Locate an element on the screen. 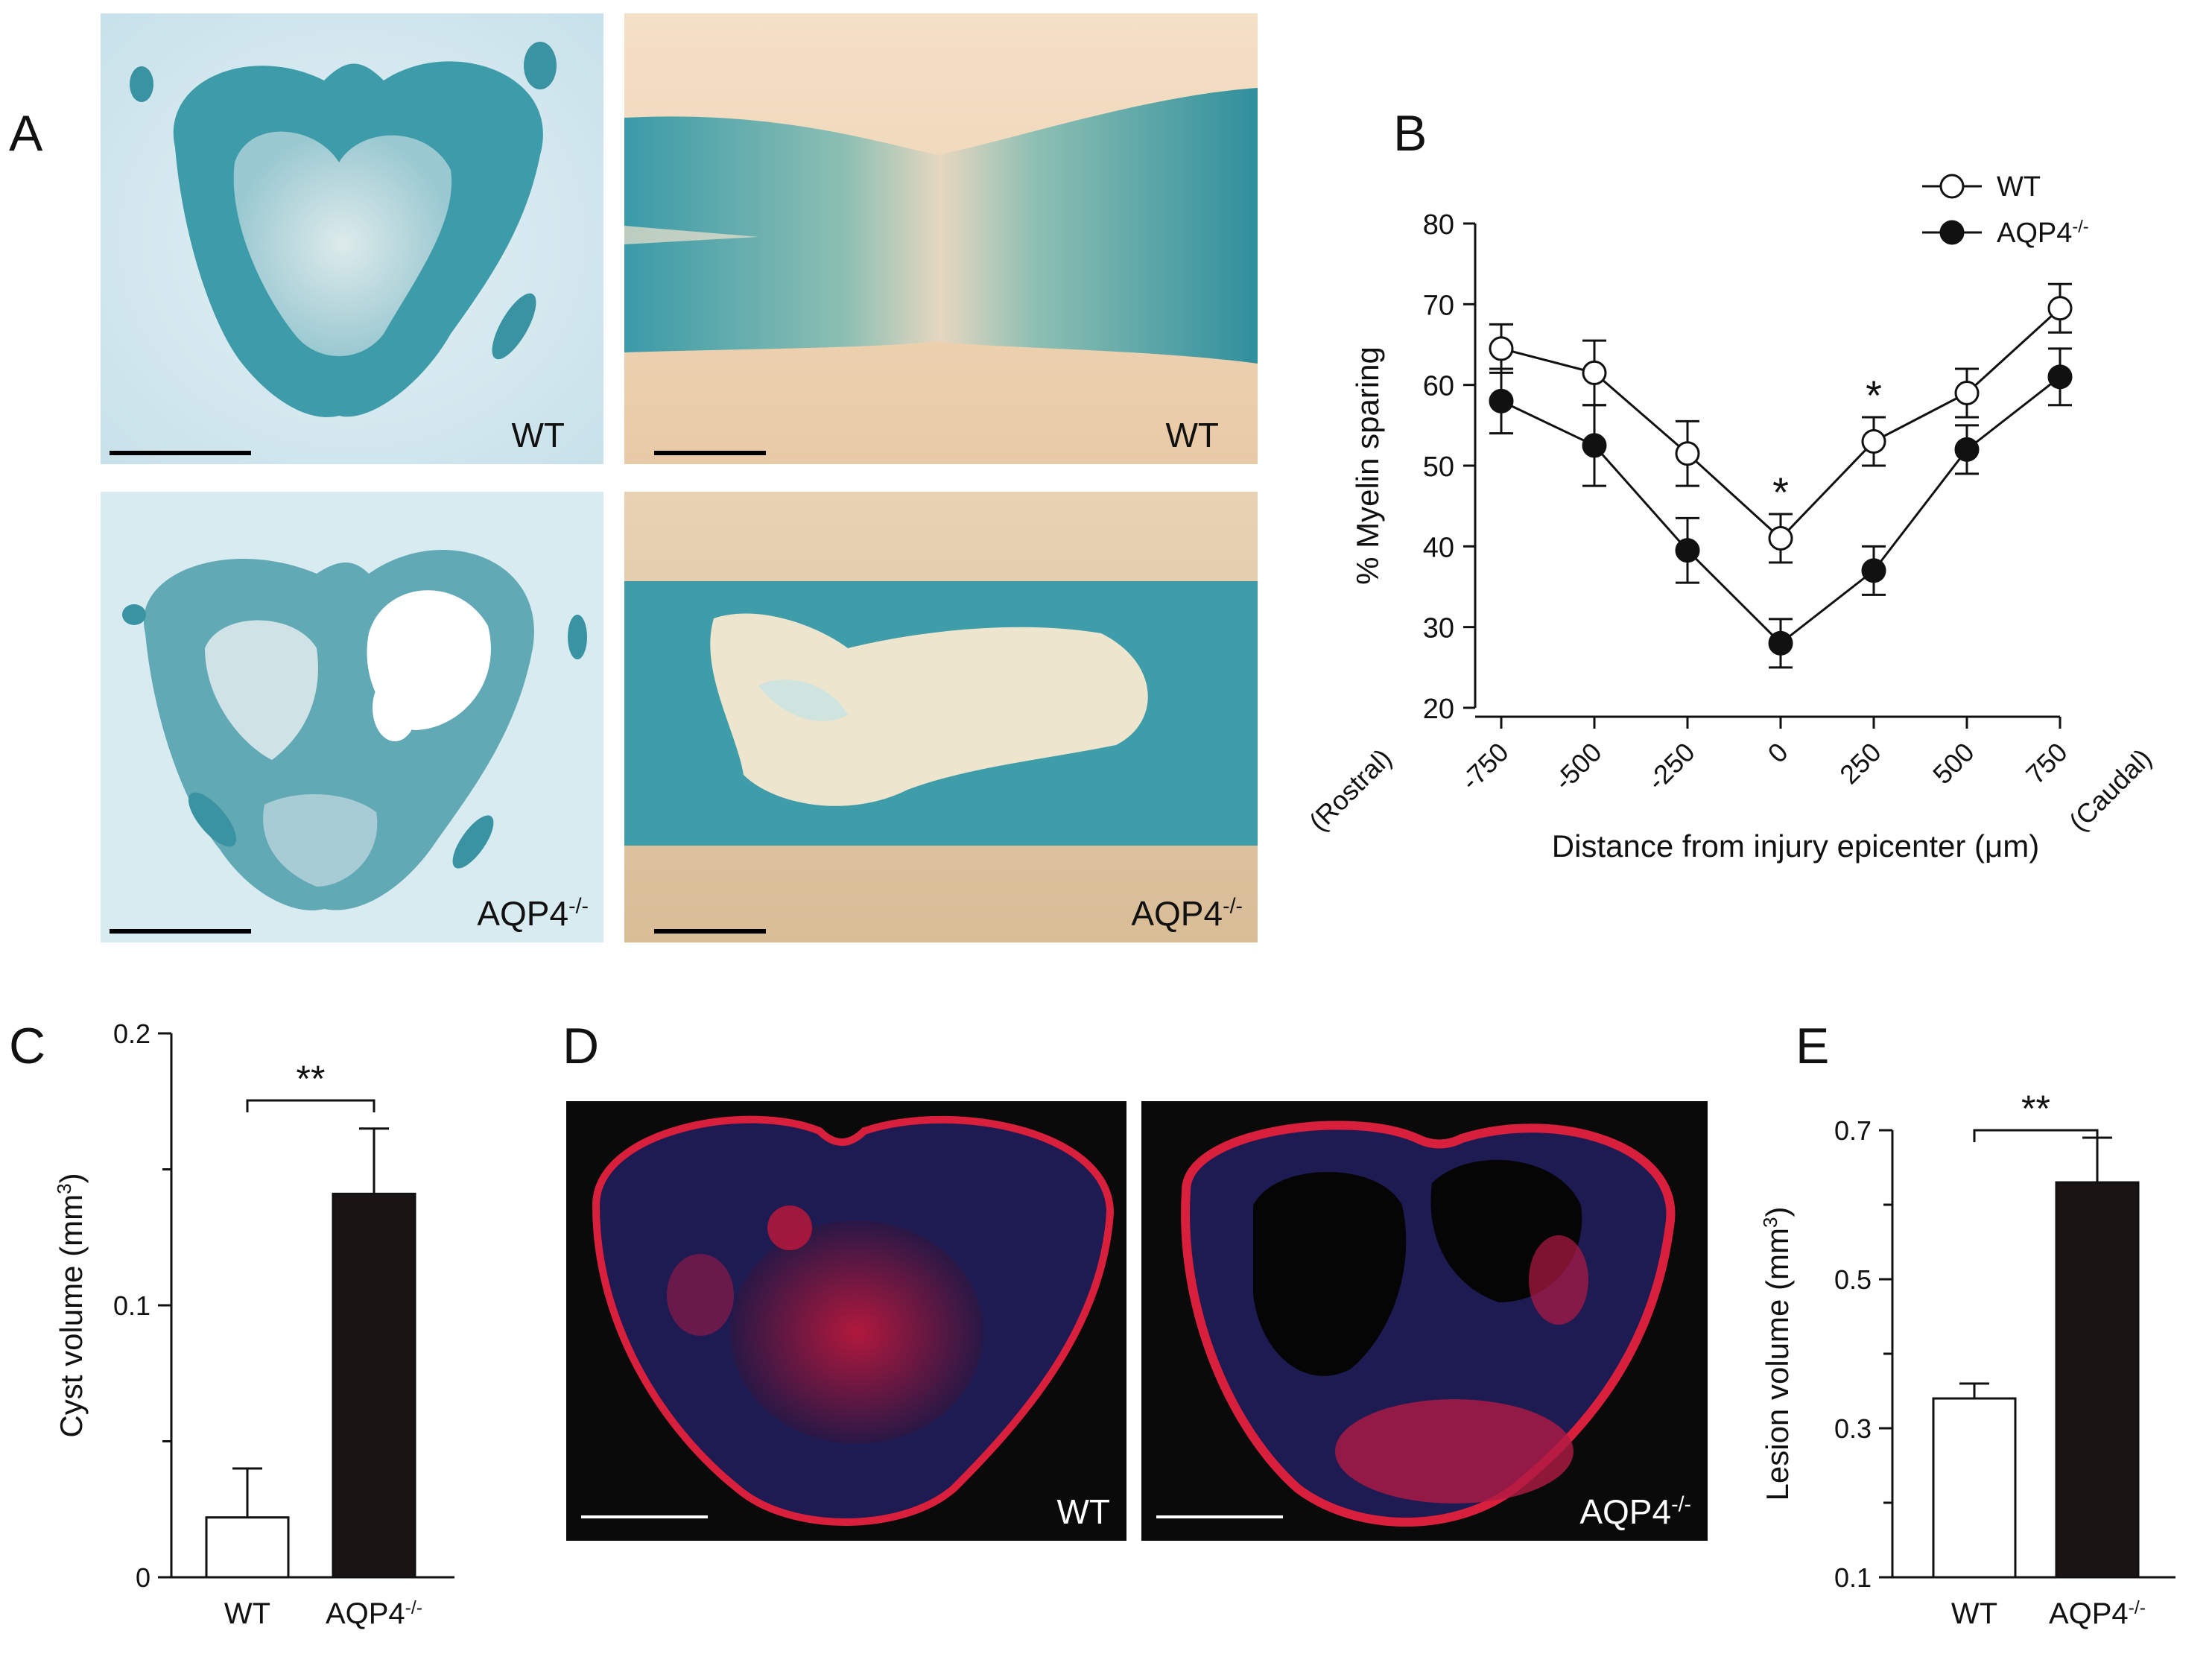 This screenshot has width=2212, height=1654. y-tick-label: 0.7 is located at coordinates (1853, 1130).